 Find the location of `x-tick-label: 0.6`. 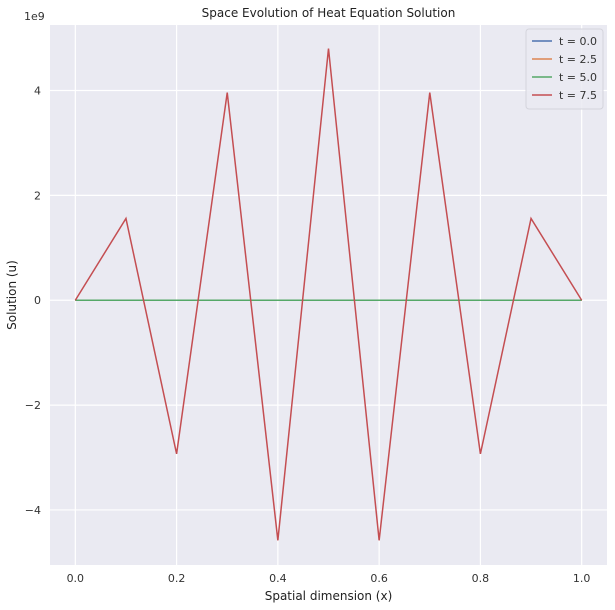

x-tick-label: 0.6 is located at coordinates (379, 578).